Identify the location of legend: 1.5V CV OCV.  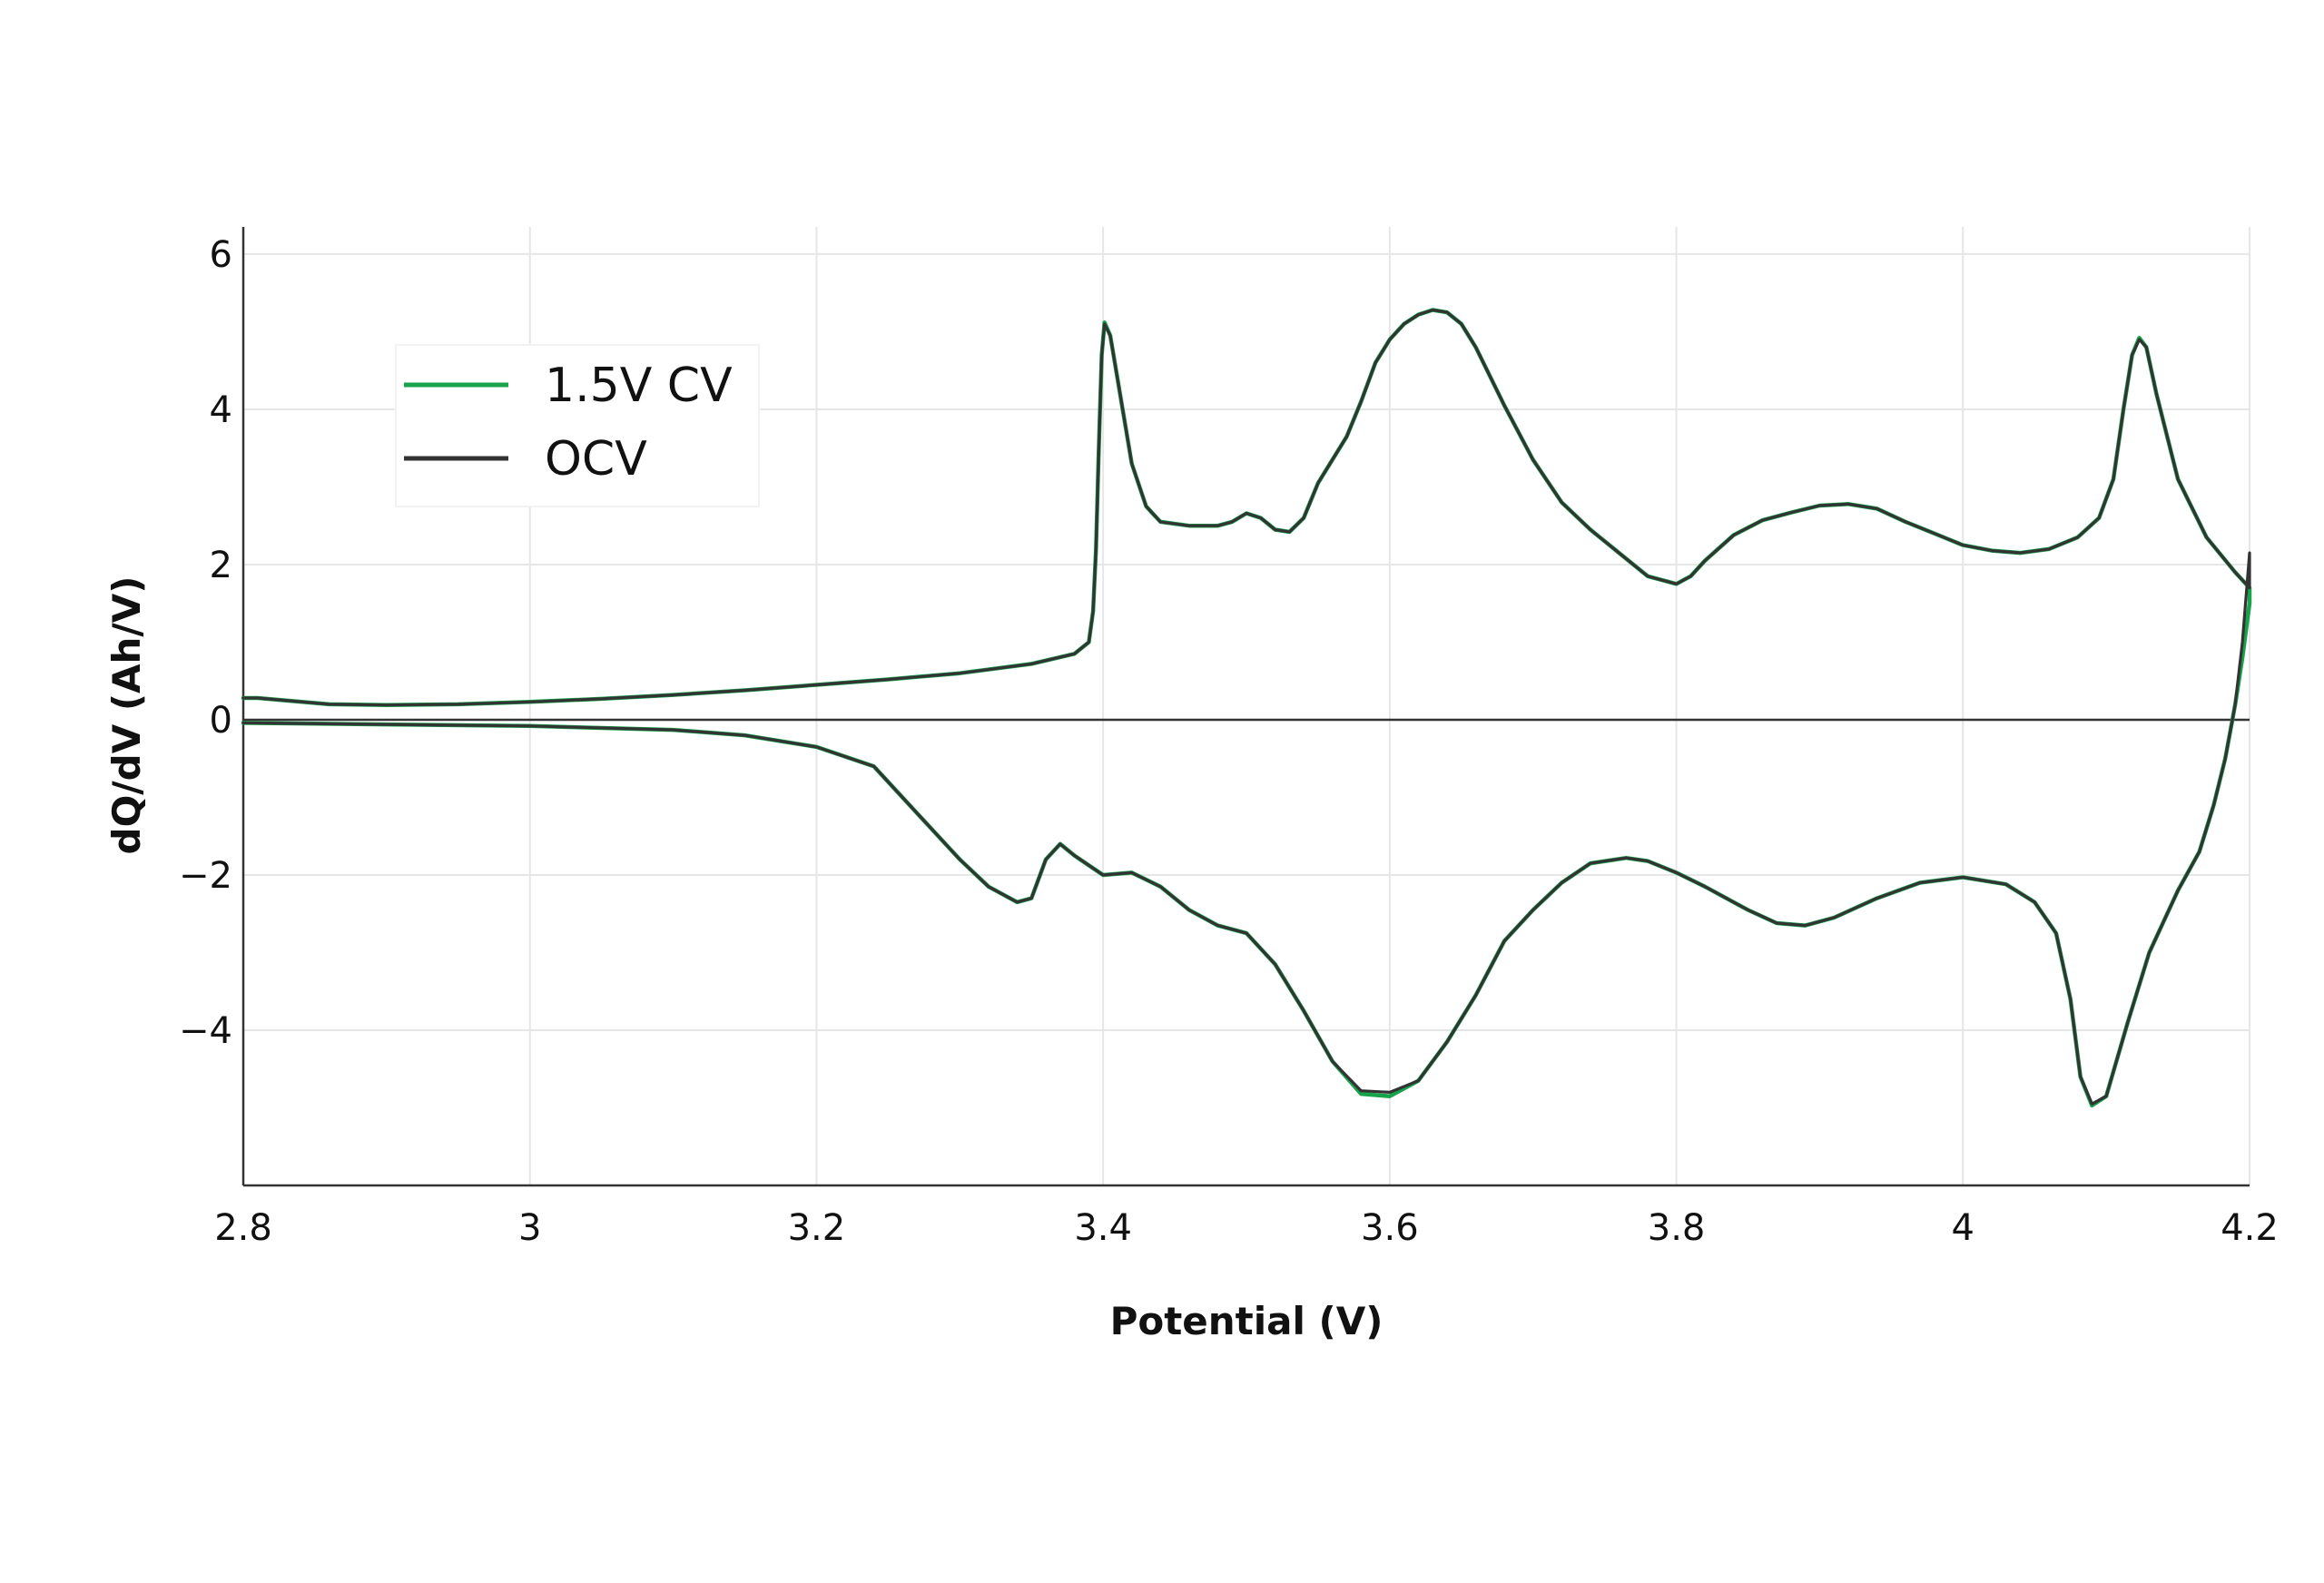
(577, 425).